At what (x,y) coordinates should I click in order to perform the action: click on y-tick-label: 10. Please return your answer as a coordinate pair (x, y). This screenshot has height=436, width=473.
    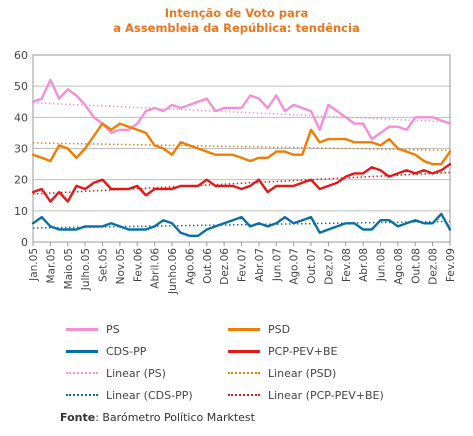
    Looking at the image, I should click on (21, 211).